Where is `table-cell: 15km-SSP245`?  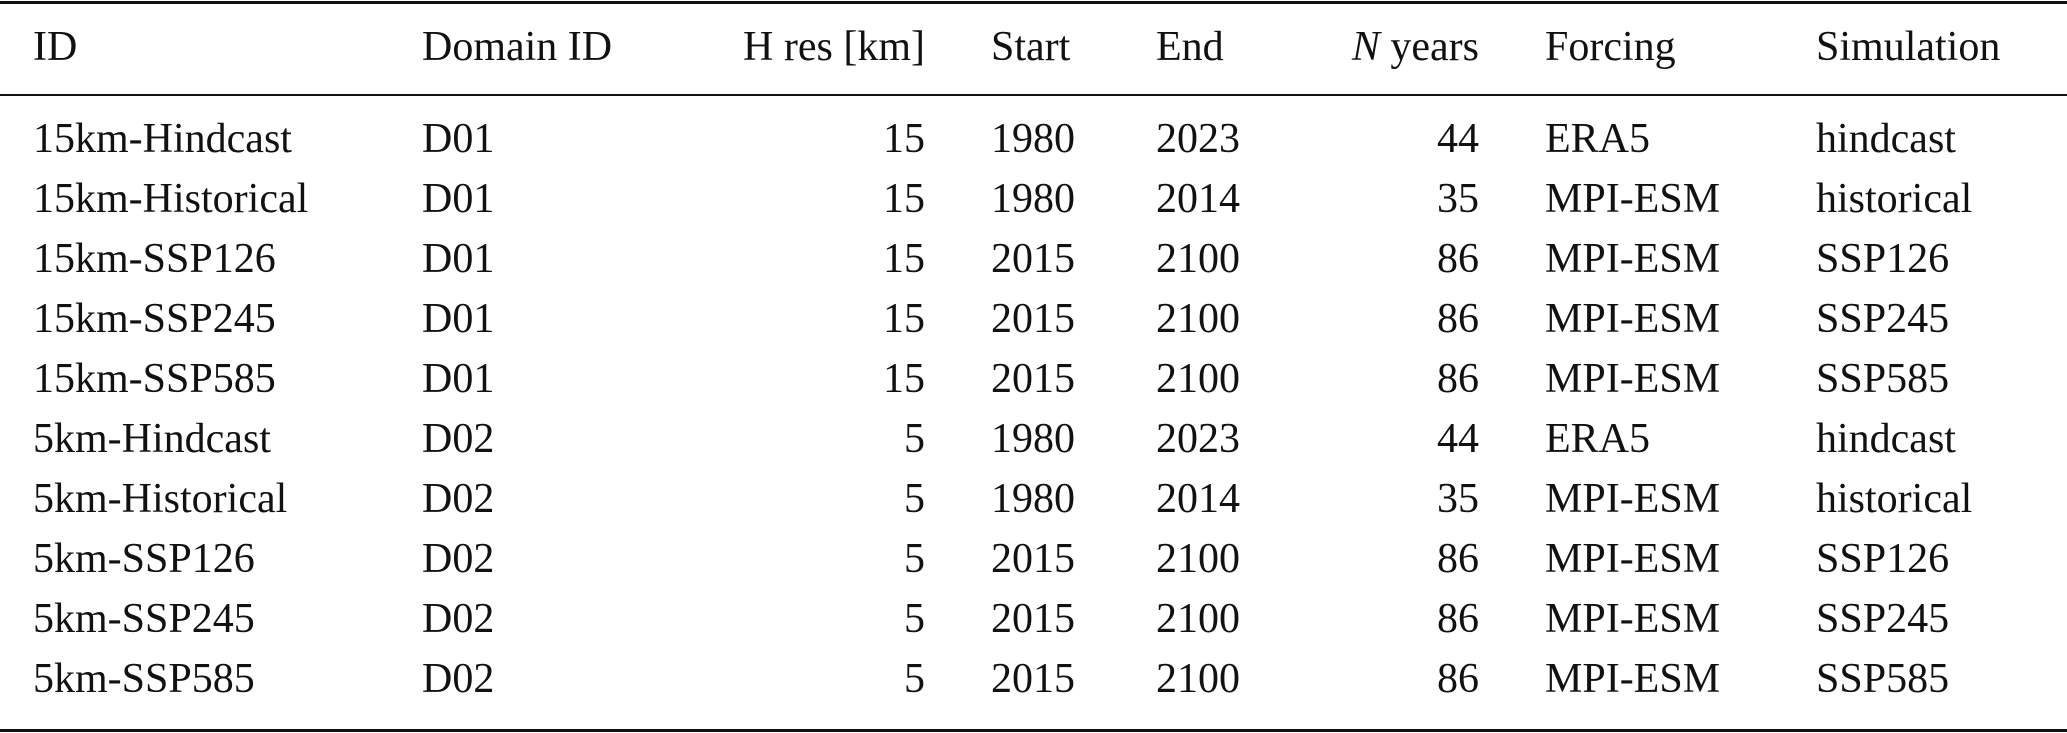
table-cell: 15km-SSP245 is located at coordinates (154, 319).